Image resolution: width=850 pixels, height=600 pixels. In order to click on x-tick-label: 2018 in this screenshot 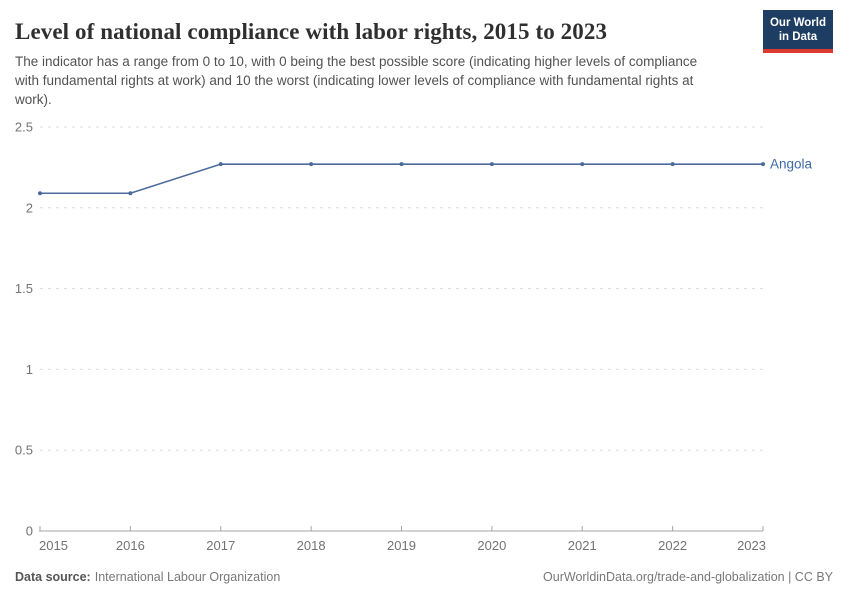, I will do `click(311, 545)`.